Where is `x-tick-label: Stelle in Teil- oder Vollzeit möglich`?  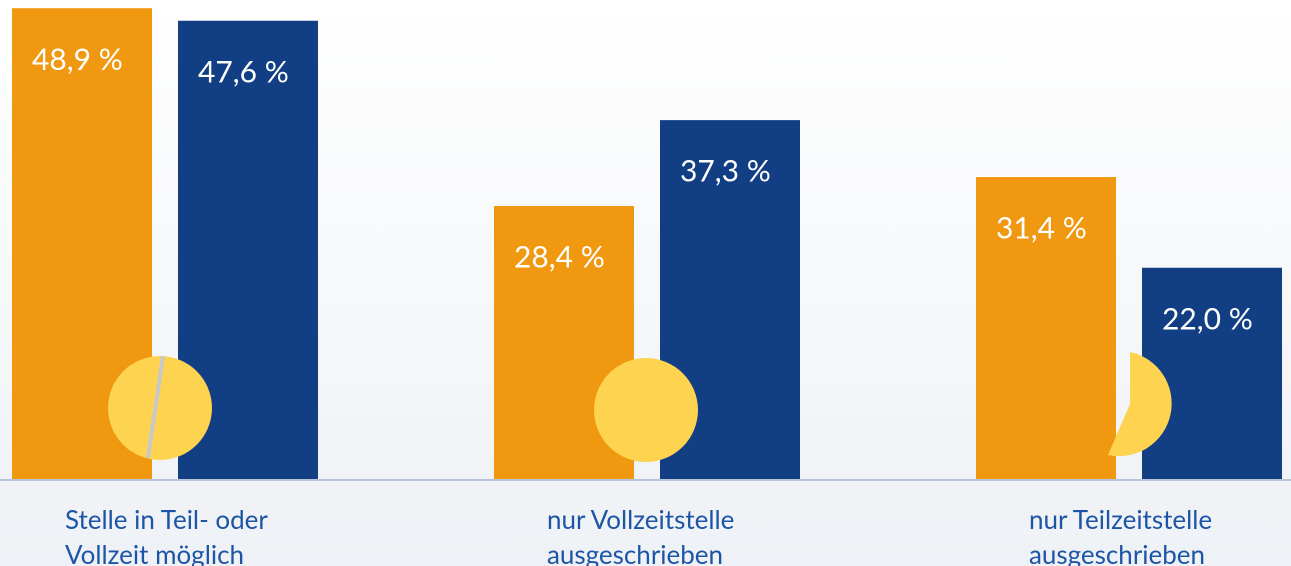 x-tick-label: Stelle in Teil- oder Vollzeit möglich is located at coordinates (166, 534).